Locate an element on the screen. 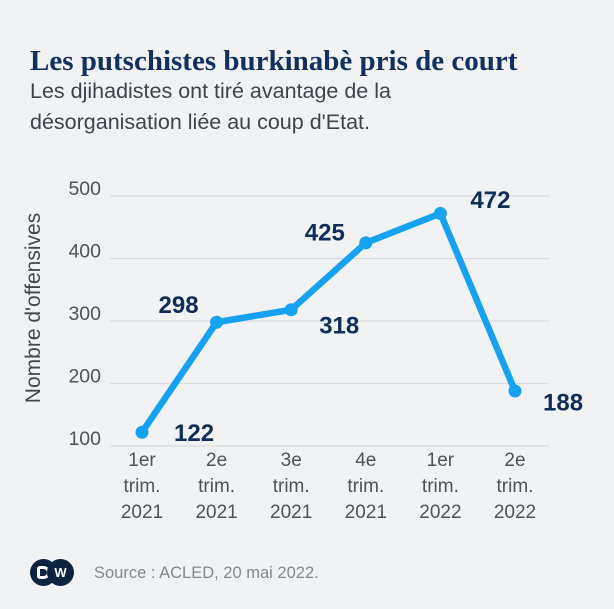 This screenshot has height=609, width=614. subtitle-line-1: Les djihadistes ont tiré avantage de la is located at coordinates (210, 91).